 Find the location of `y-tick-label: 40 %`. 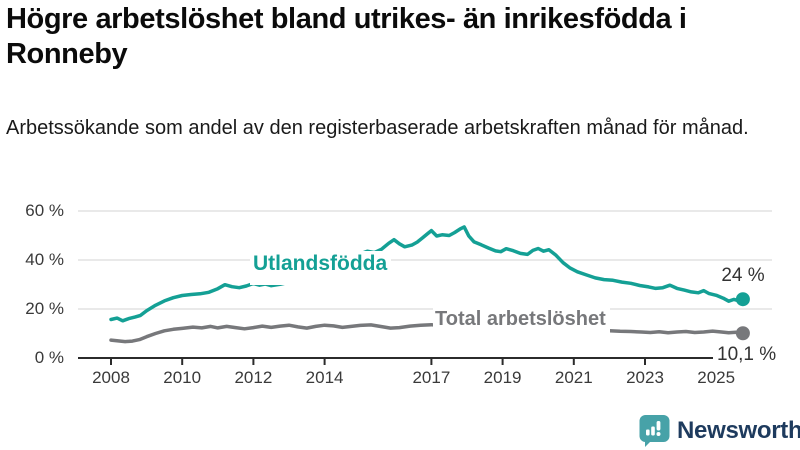

y-tick-label: 40 % is located at coordinates (44, 259).